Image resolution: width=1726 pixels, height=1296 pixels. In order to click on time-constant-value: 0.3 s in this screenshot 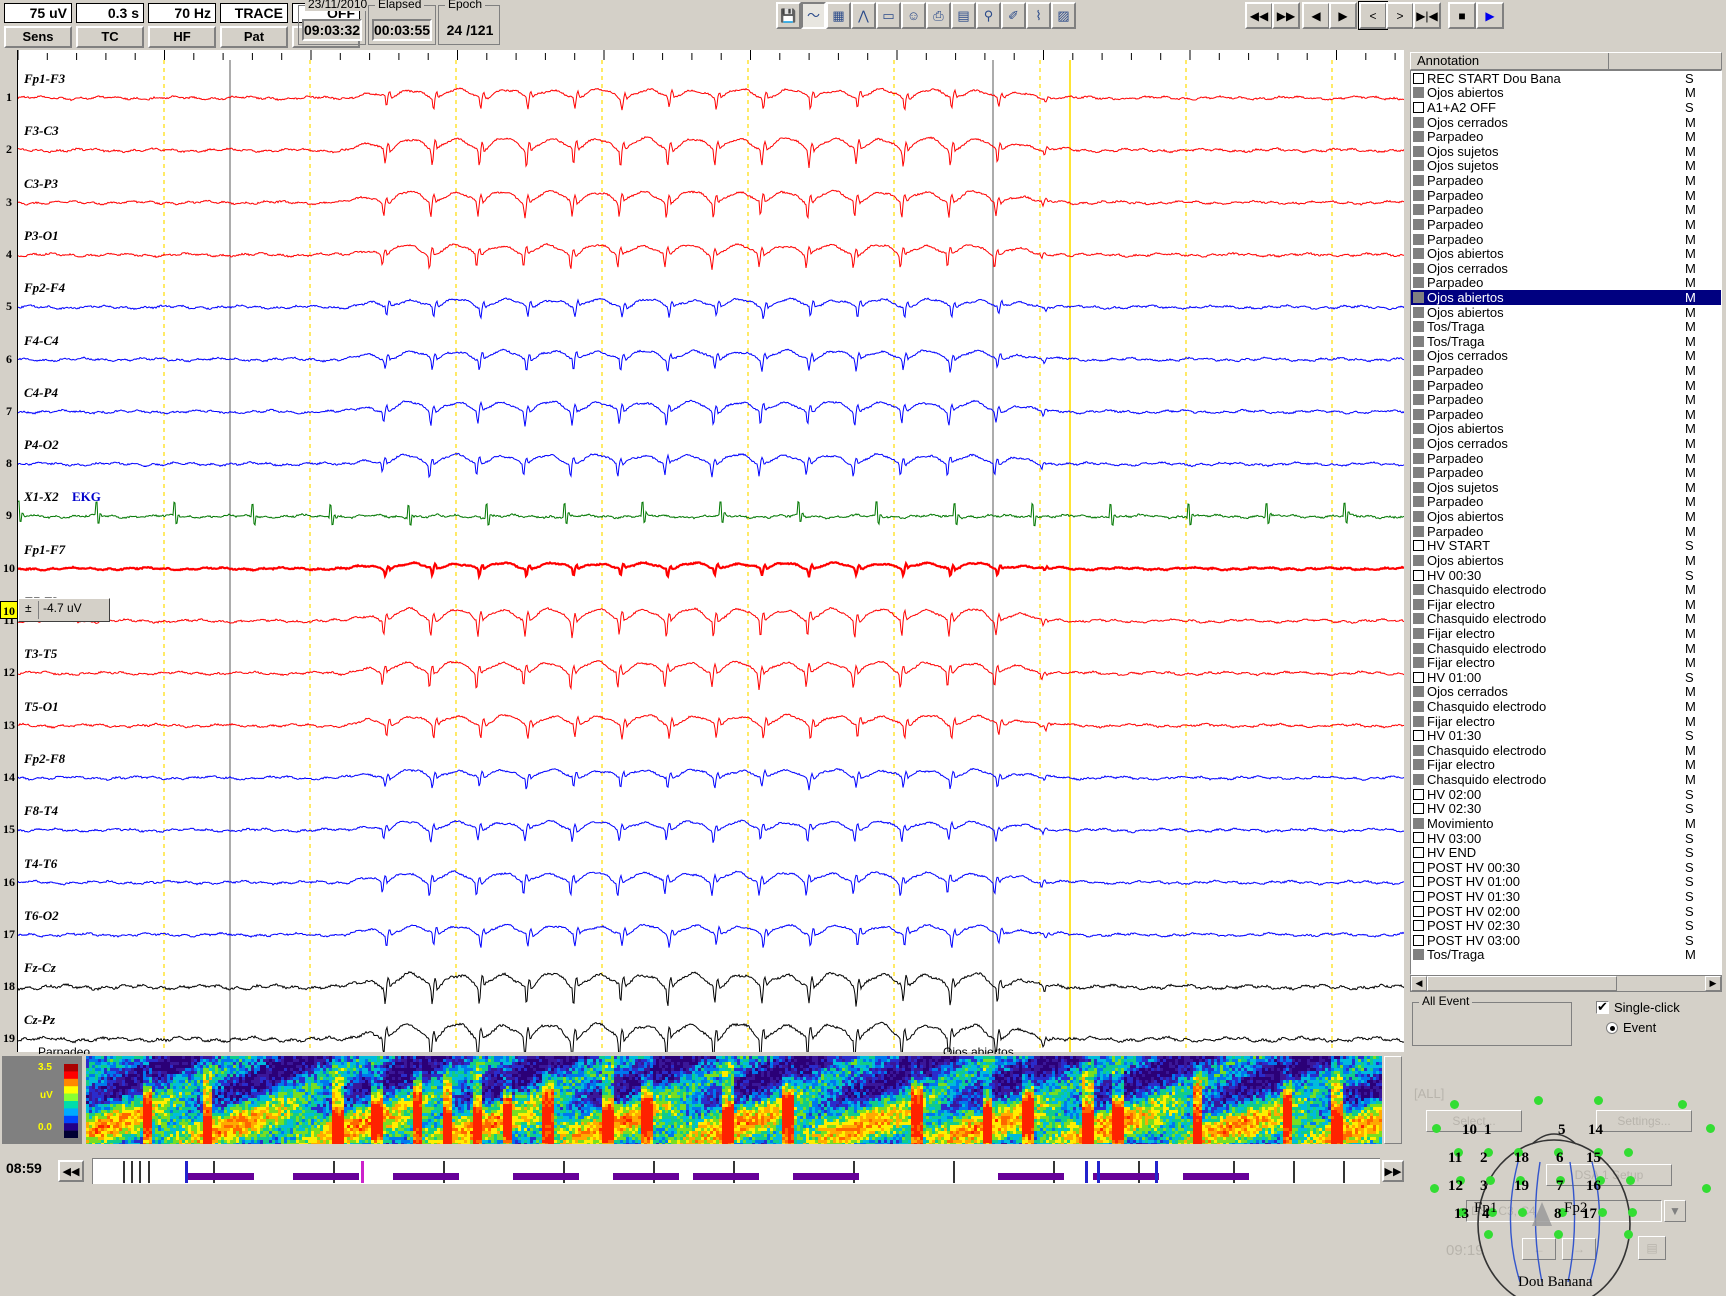, I will do `click(110, 13)`.